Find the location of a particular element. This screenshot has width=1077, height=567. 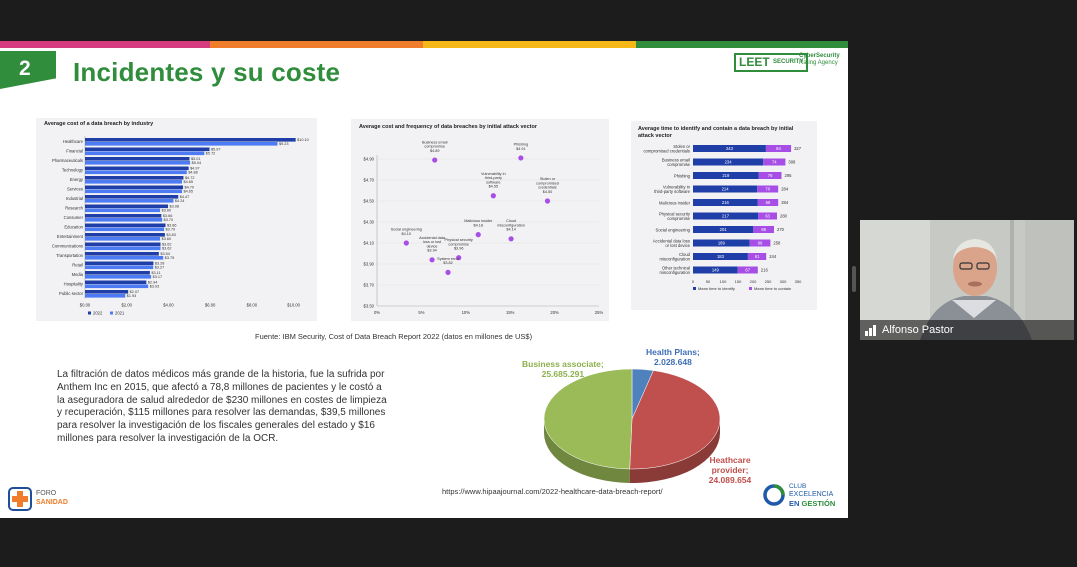

signal-bars-icon is located at coordinates (870, 330).